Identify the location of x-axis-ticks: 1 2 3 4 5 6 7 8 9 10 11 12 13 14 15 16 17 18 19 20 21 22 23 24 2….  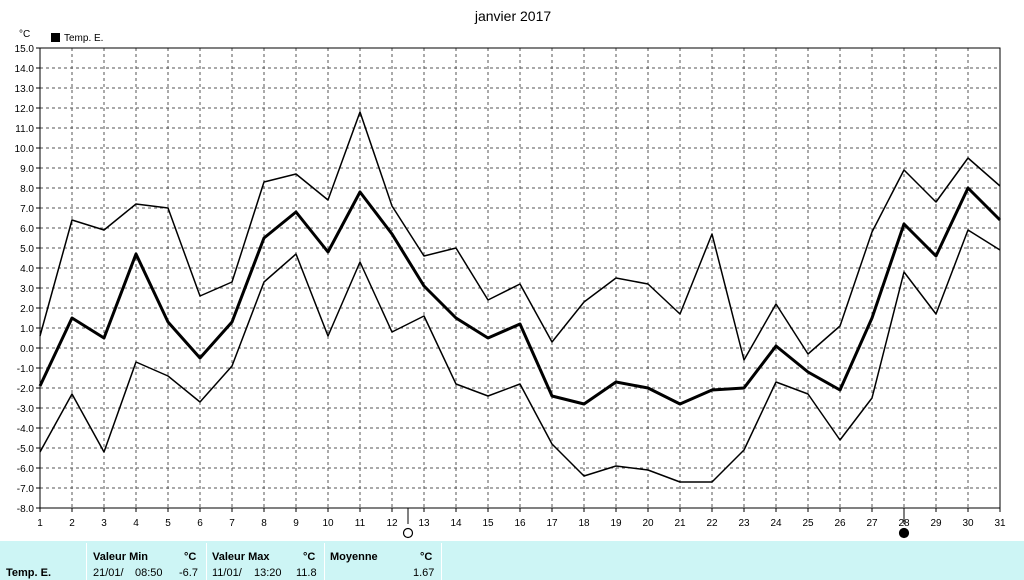
(521, 518).